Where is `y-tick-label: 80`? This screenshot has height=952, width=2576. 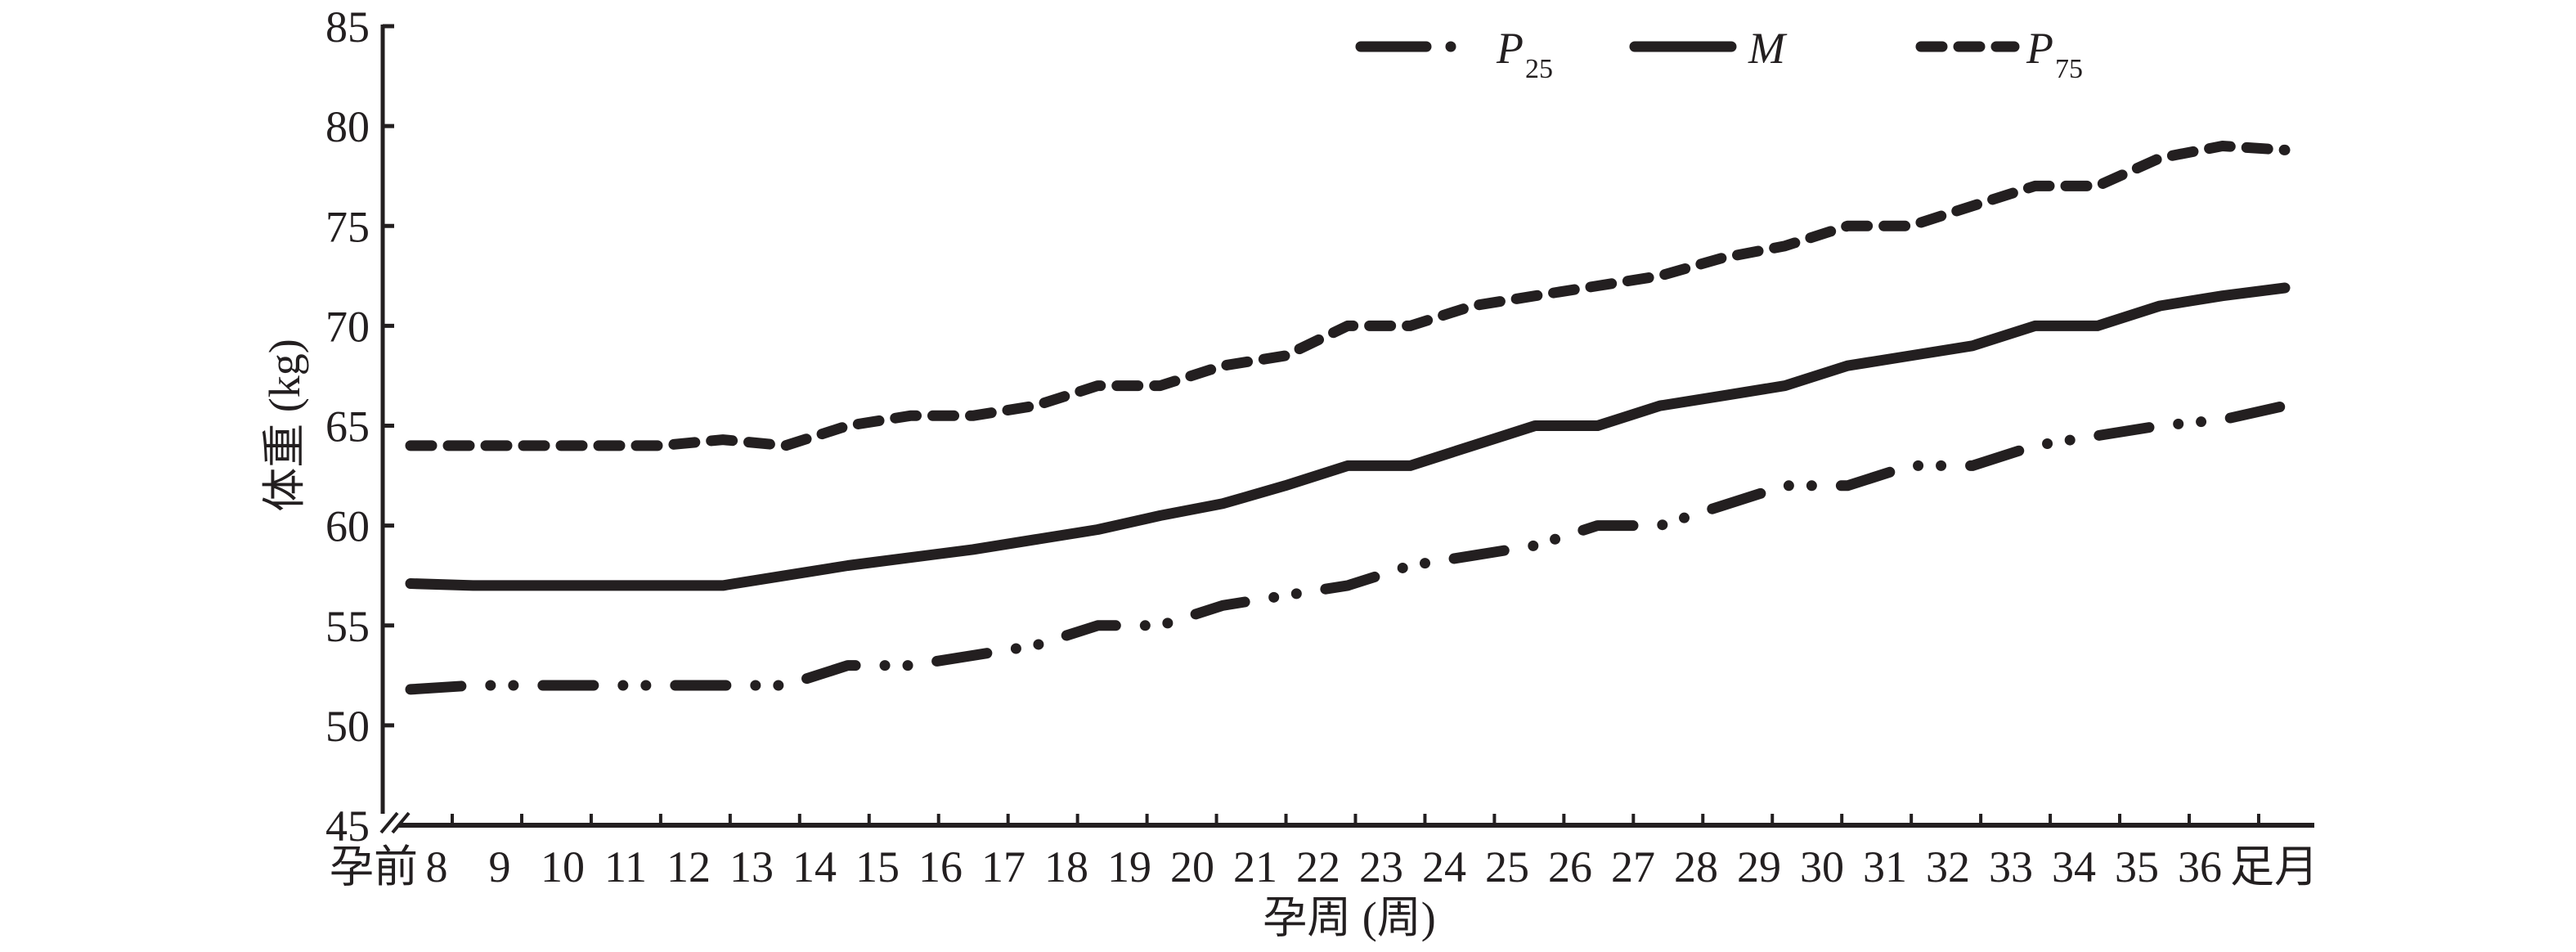
y-tick-label: 80 is located at coordinates (347, 127).